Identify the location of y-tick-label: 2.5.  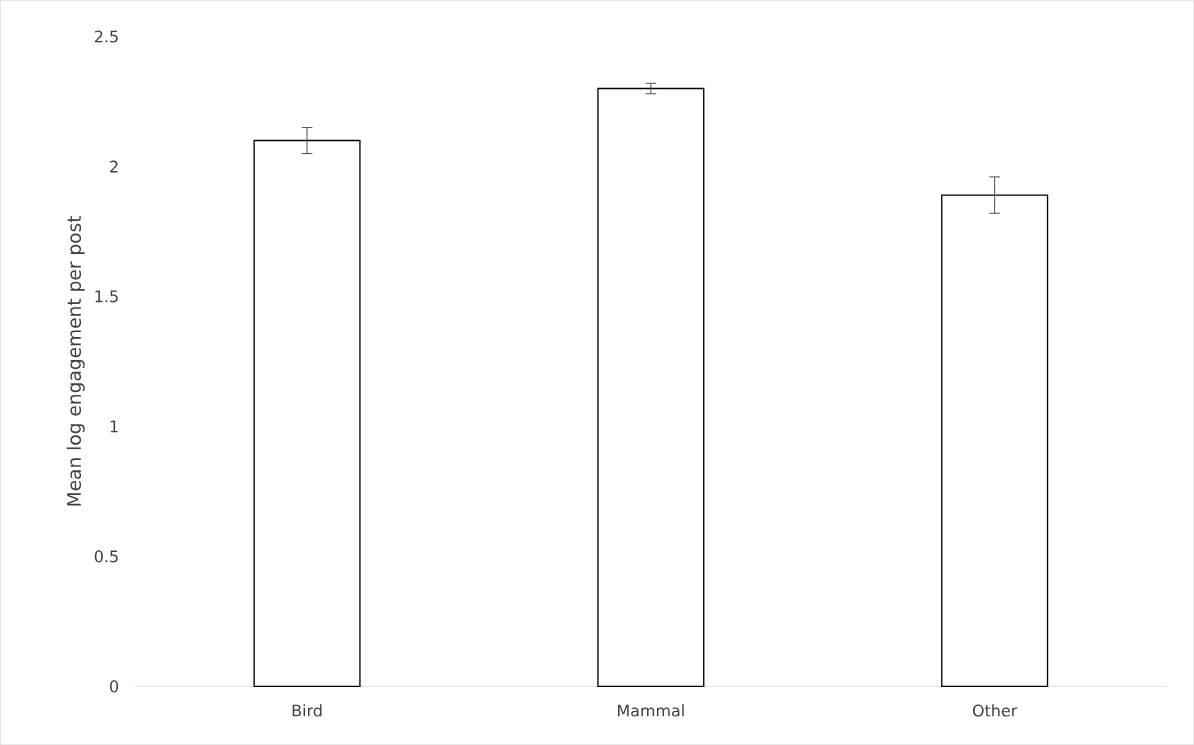
(106, 36).